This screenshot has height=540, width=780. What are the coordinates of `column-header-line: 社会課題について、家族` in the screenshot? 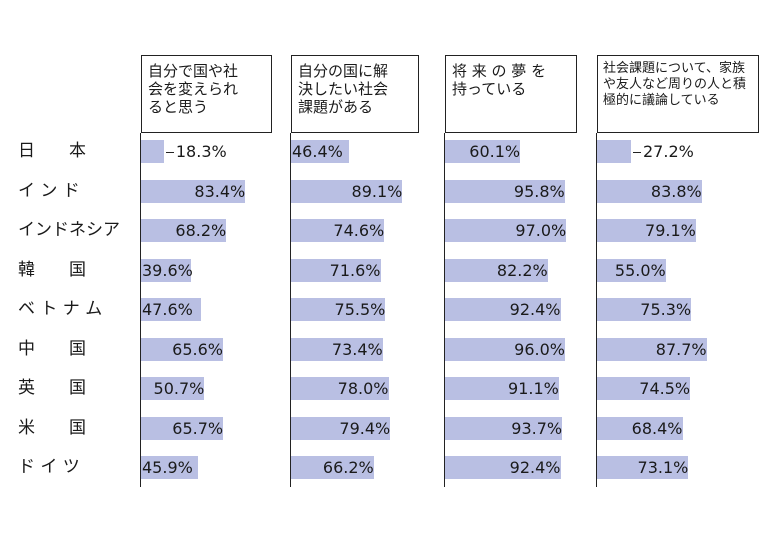 It's located at (674, 68).